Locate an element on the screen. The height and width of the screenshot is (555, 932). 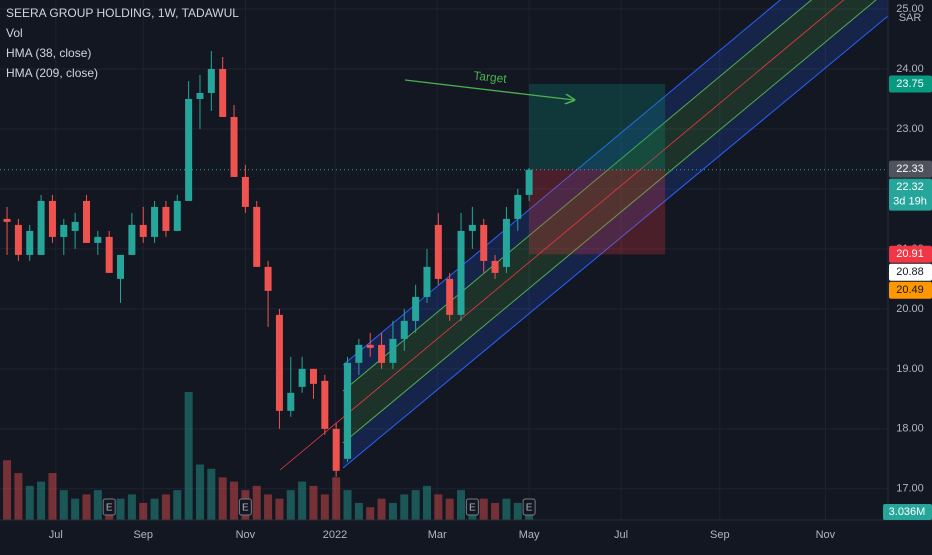
x-tick-label: Sep is located at coordinates (143, 535).